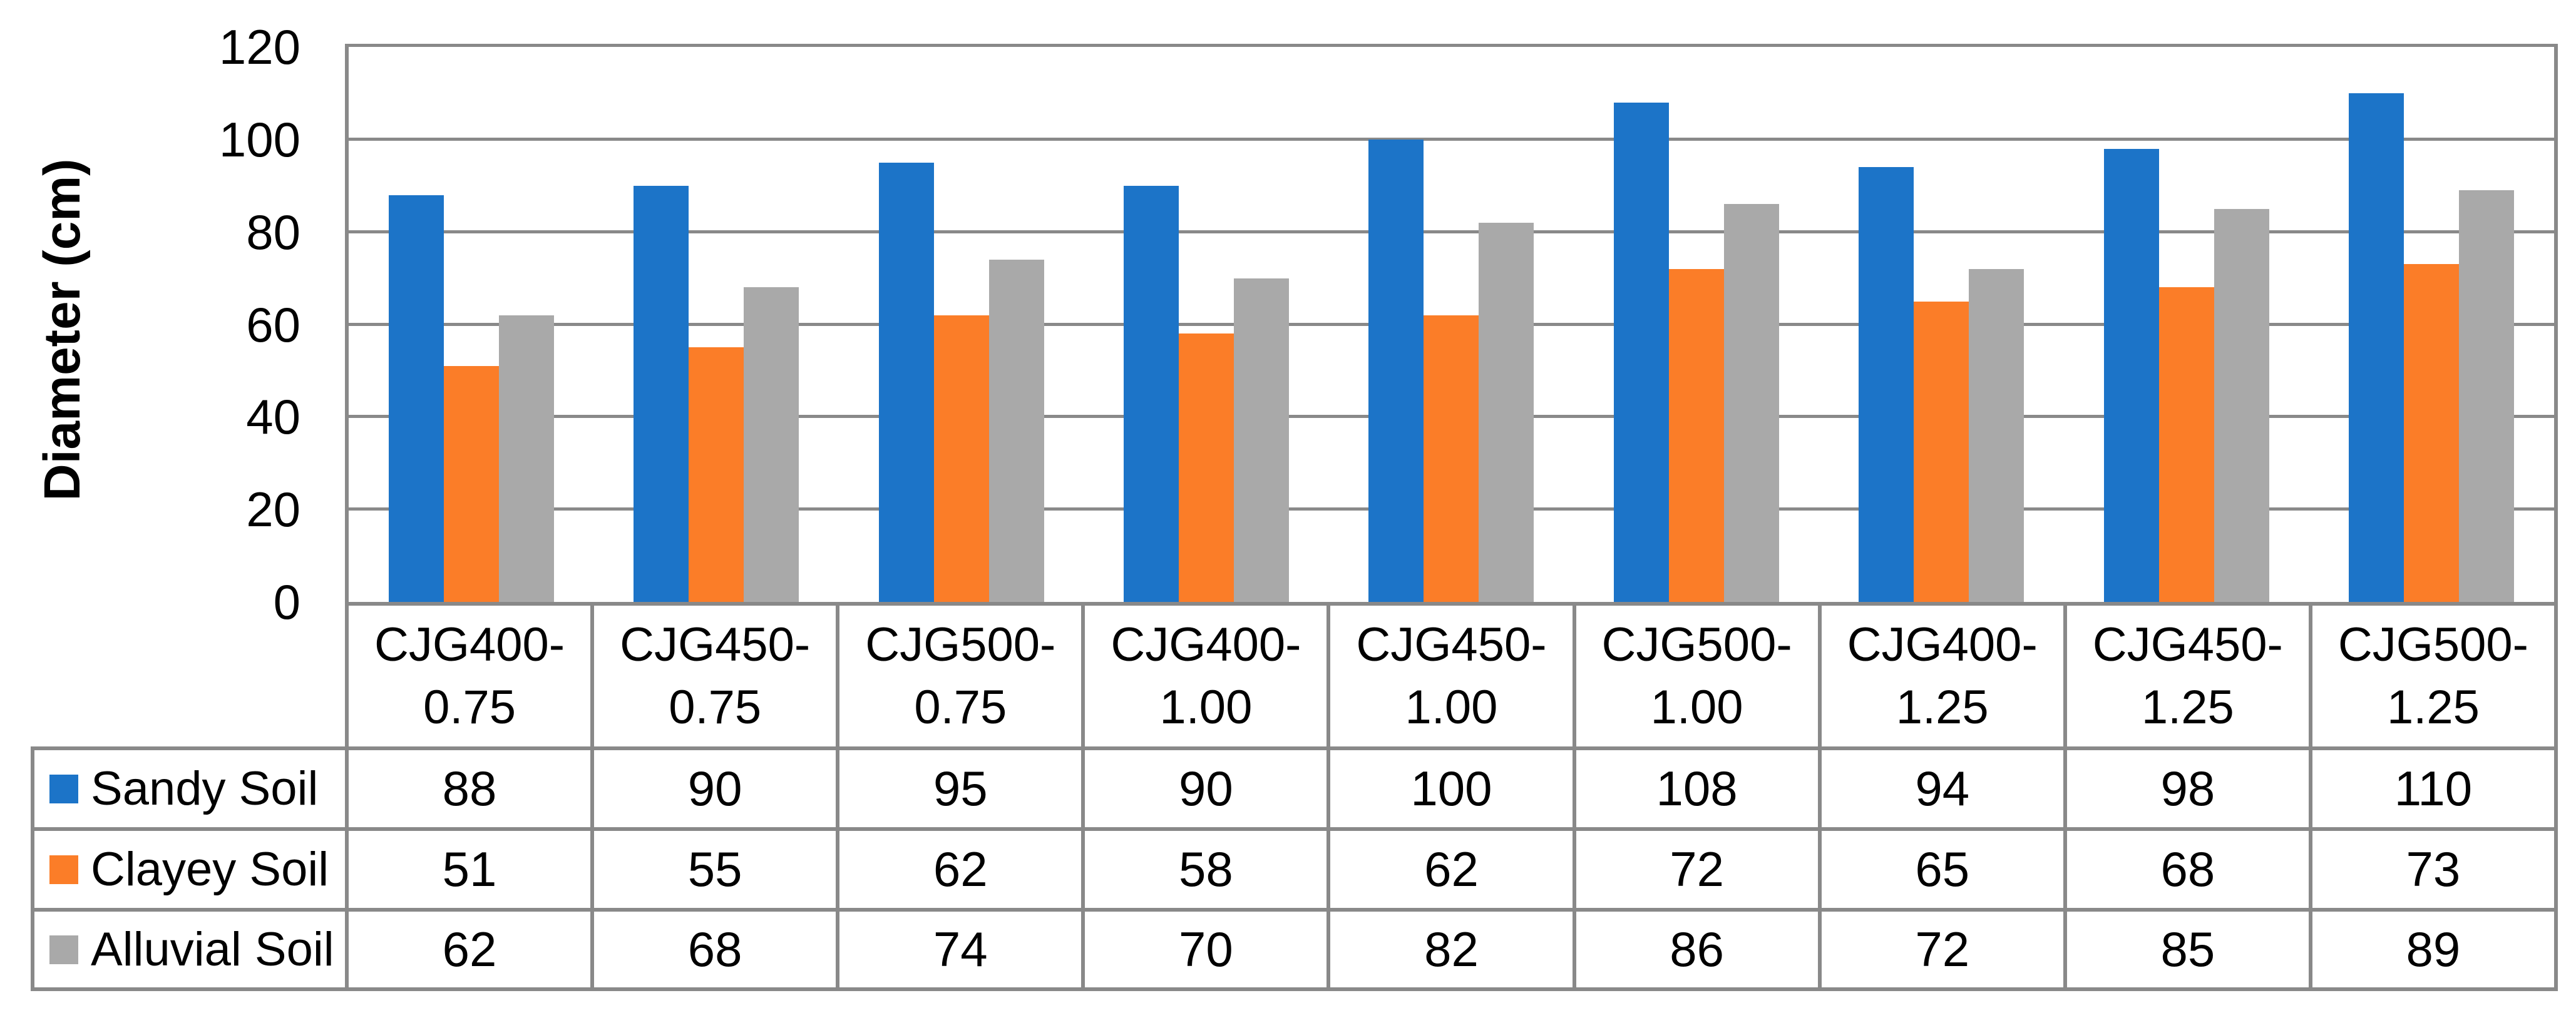 The width and height of the screenshot is (2576, 1013). Describe the element at coordinates (273, 324) in the screenshot. I see `y-tick-label: 60` at that location.